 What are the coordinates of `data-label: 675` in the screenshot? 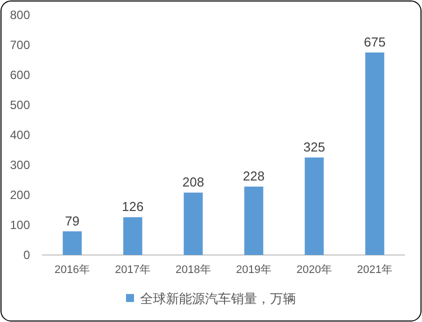 It's located at (375, 42).